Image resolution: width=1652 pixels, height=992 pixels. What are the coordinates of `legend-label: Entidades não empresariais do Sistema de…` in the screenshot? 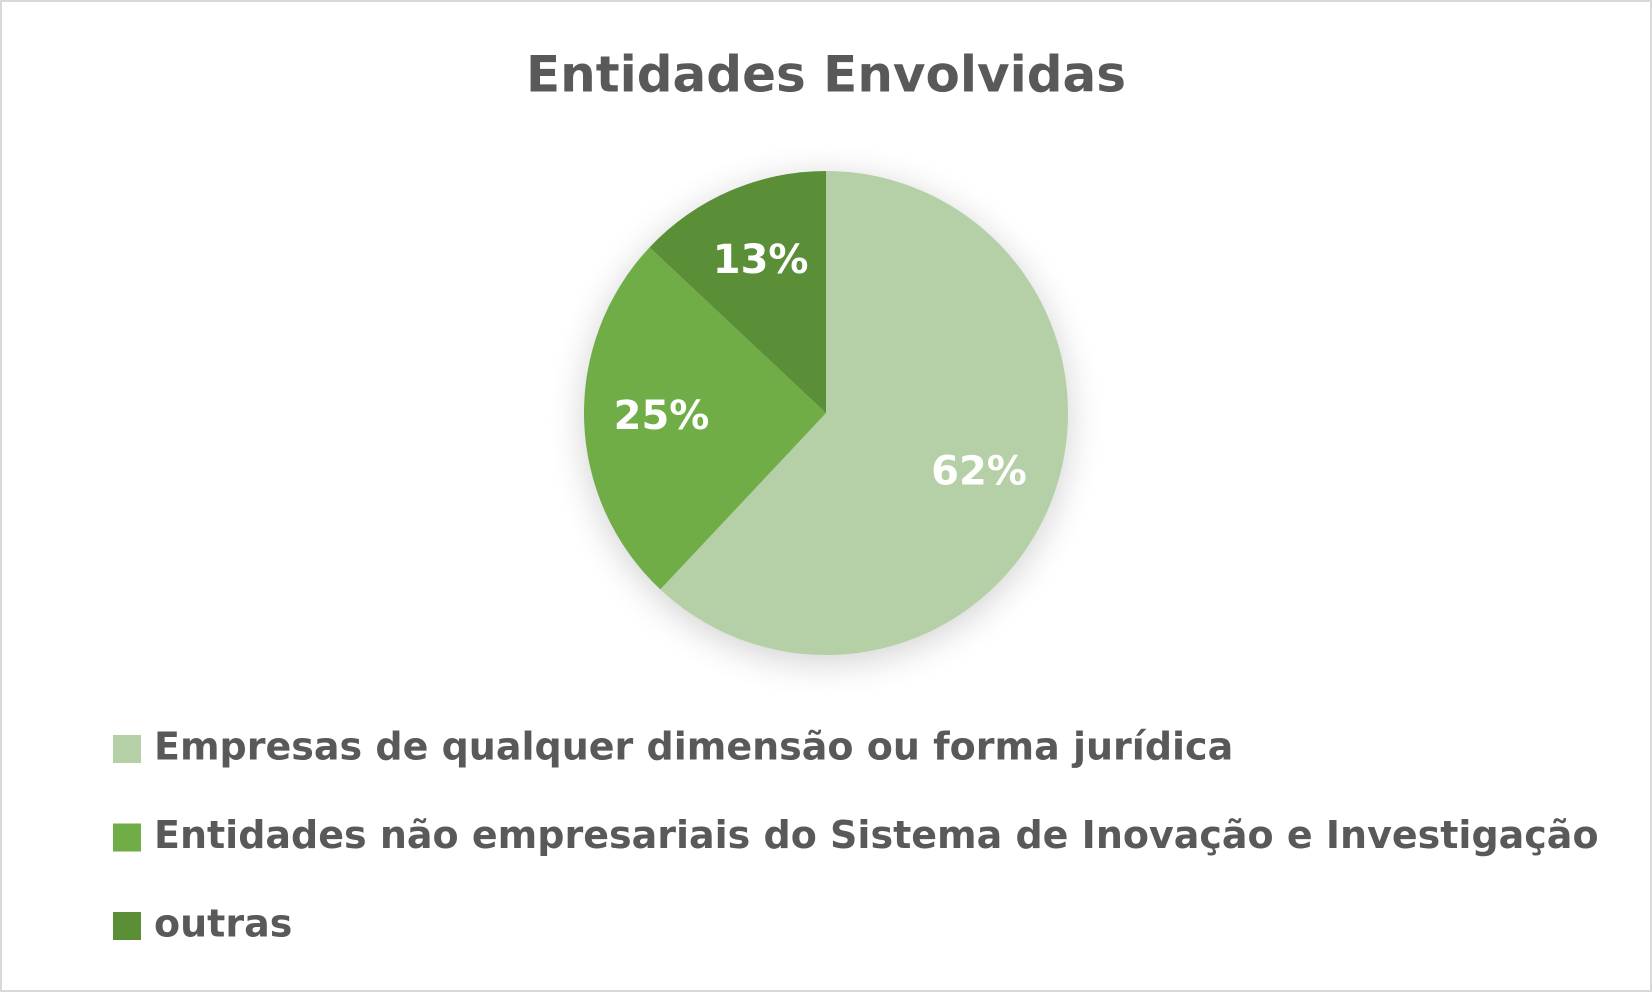 It's located at (876, 835).